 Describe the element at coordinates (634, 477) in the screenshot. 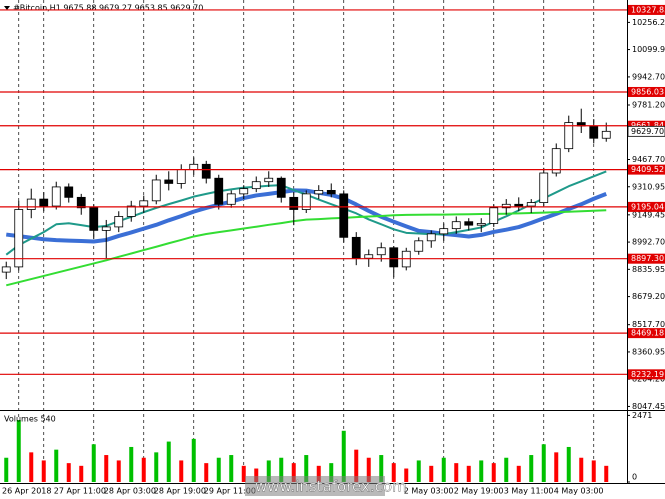

I see `volume-tick-label: 0` at that location.